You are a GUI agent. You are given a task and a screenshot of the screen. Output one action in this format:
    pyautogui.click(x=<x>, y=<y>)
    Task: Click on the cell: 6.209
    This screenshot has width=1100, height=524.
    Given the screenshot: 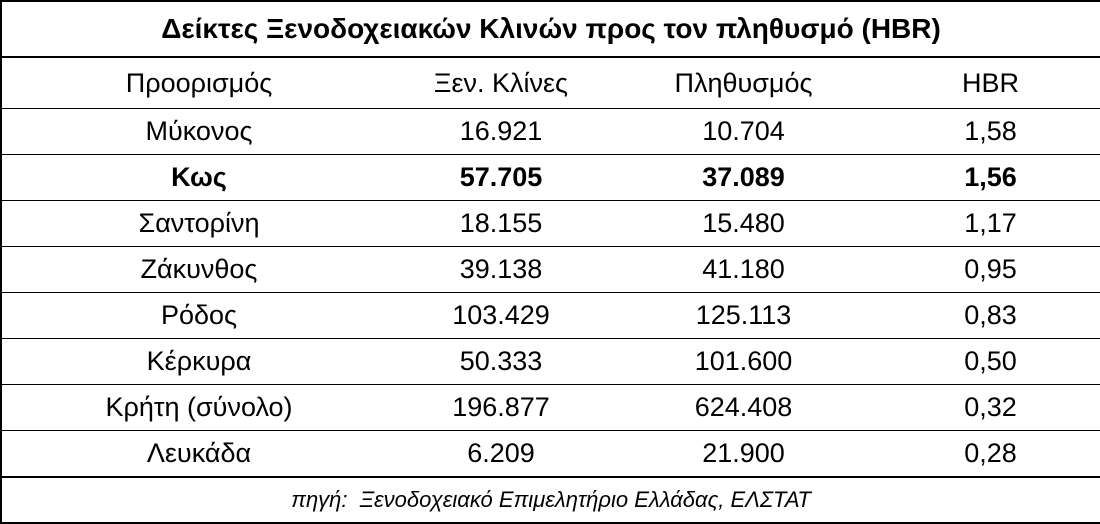 What is the action you would take?
    pyautogui.click(x=501, y=454)
    